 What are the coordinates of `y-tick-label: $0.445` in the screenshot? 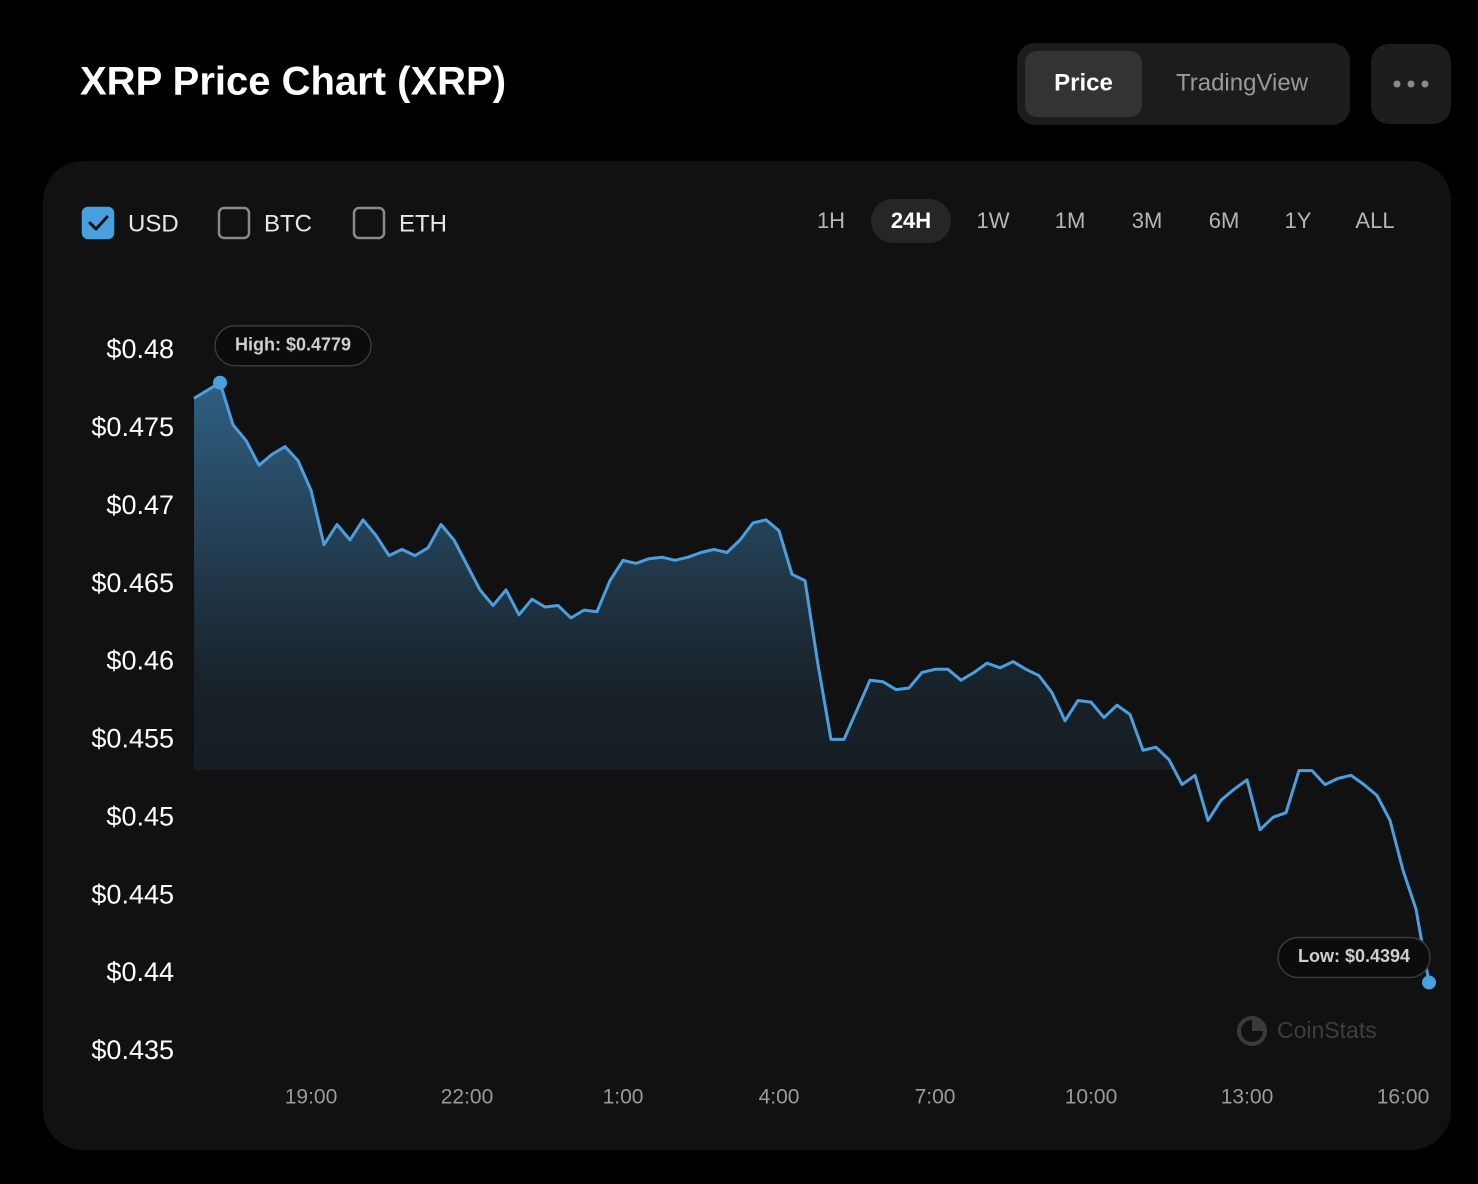 It's located at (132, 894).